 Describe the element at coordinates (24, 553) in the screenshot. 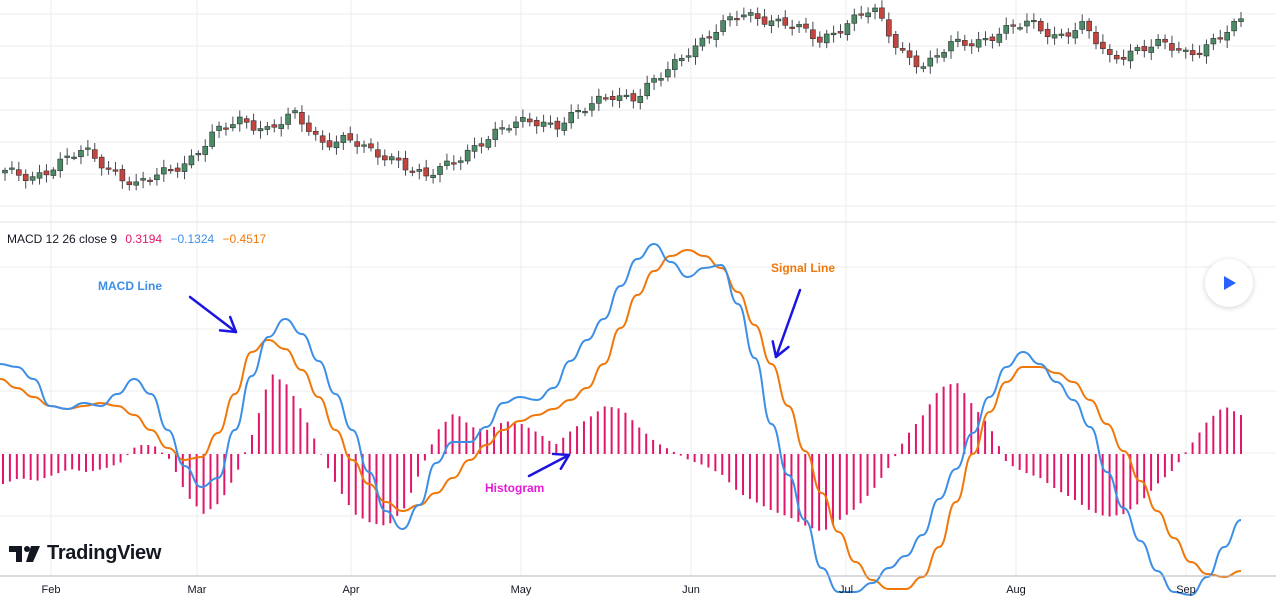

I see `tradingview-logo-icon` at that location.